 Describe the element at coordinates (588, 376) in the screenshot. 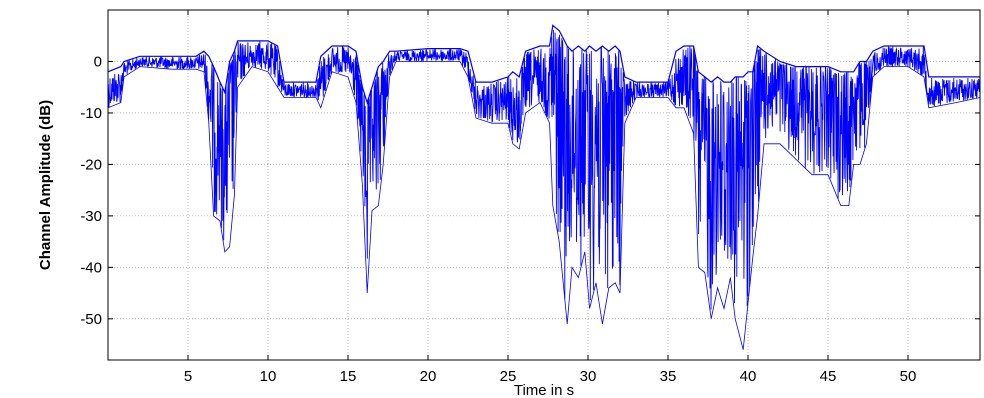

I see `x-tick-label: 30` at that location.